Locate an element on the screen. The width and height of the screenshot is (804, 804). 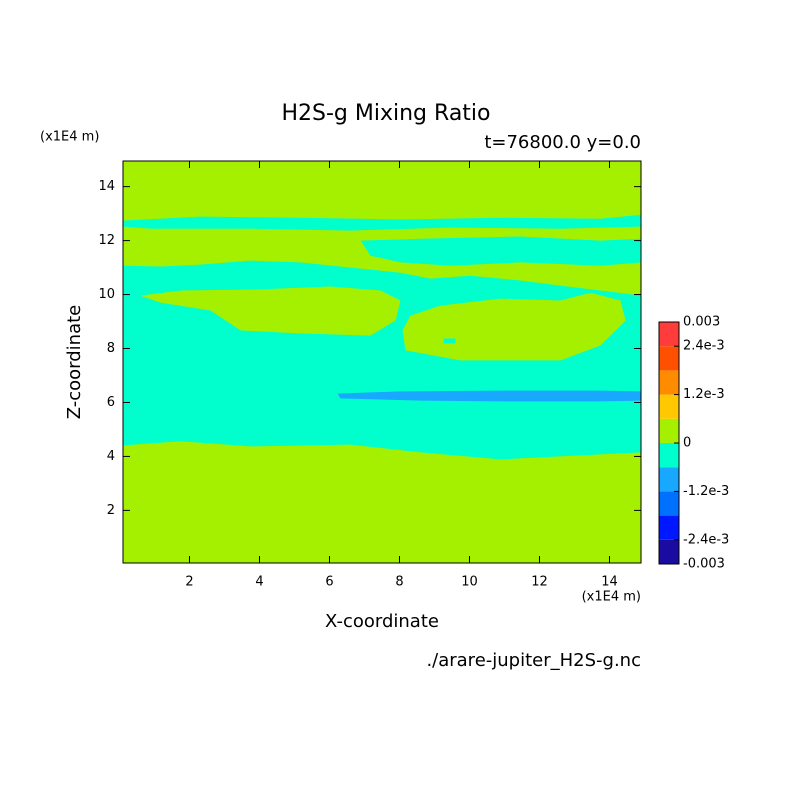
y-axis-label: Z-coordinate is located at coordinates (74, 362).